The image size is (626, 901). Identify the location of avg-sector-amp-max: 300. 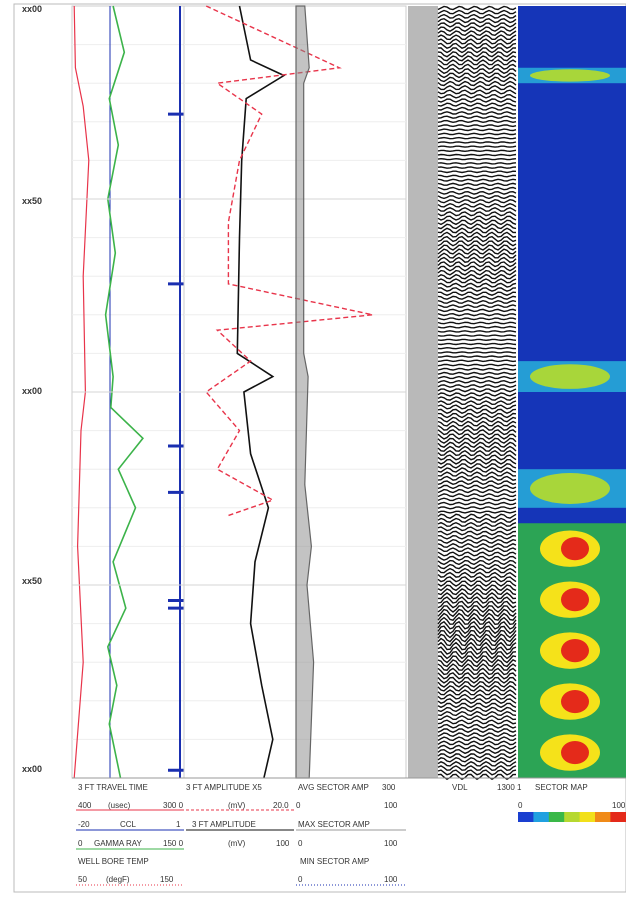
(389, 787).